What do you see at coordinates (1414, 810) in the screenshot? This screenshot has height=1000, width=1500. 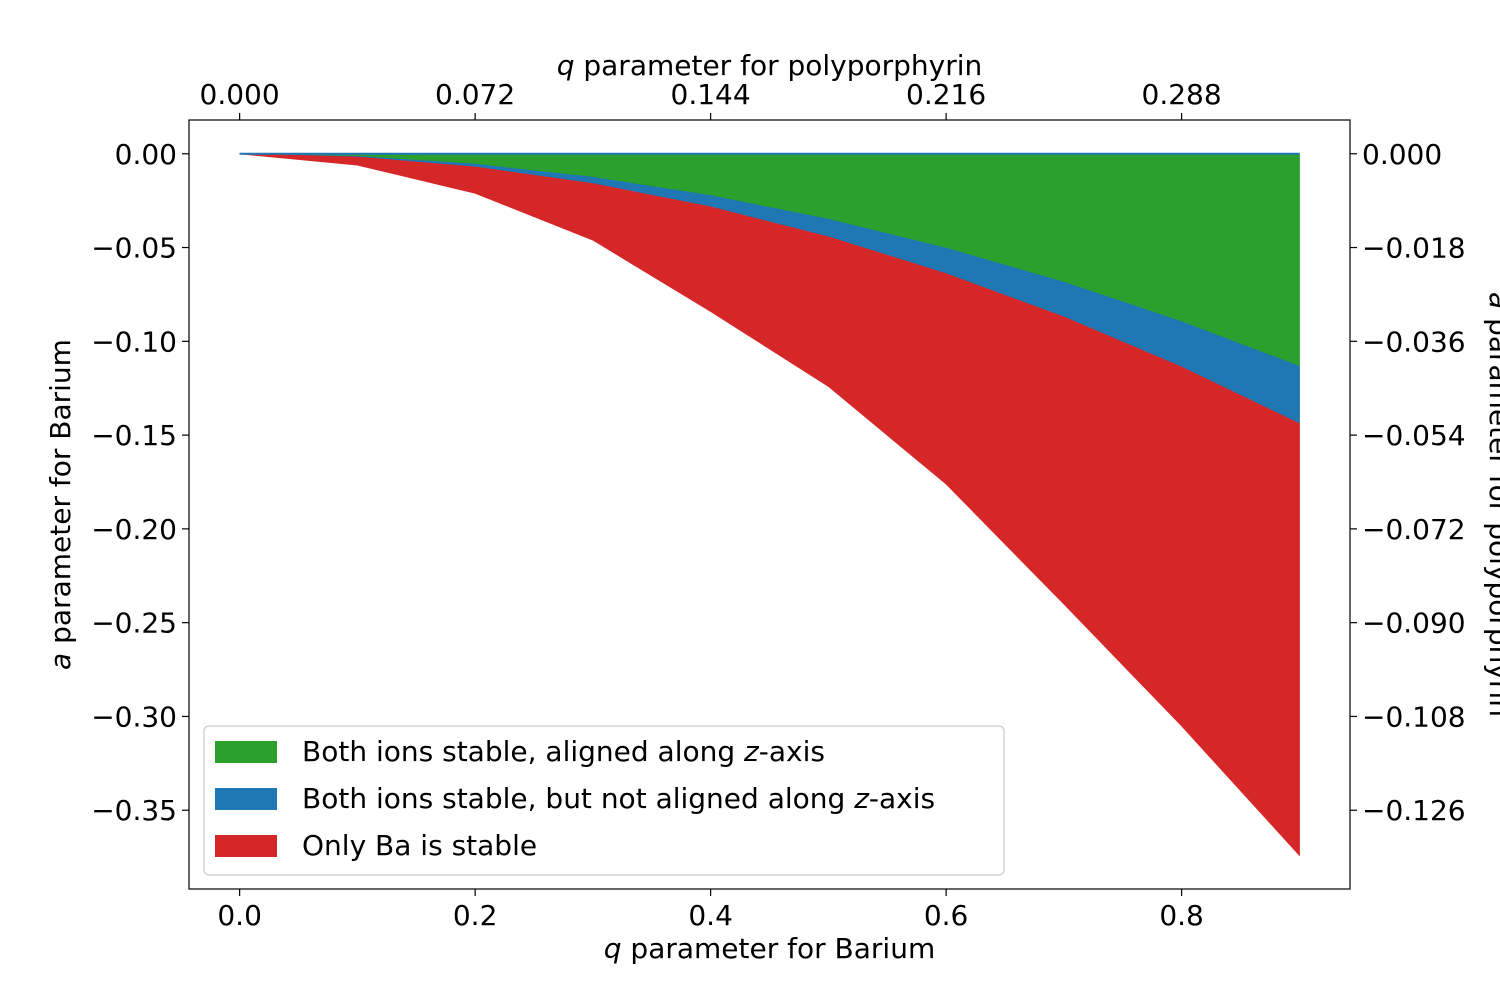 I see `right-y-tick-label: −0.126` at bounding box center [1414, 810].